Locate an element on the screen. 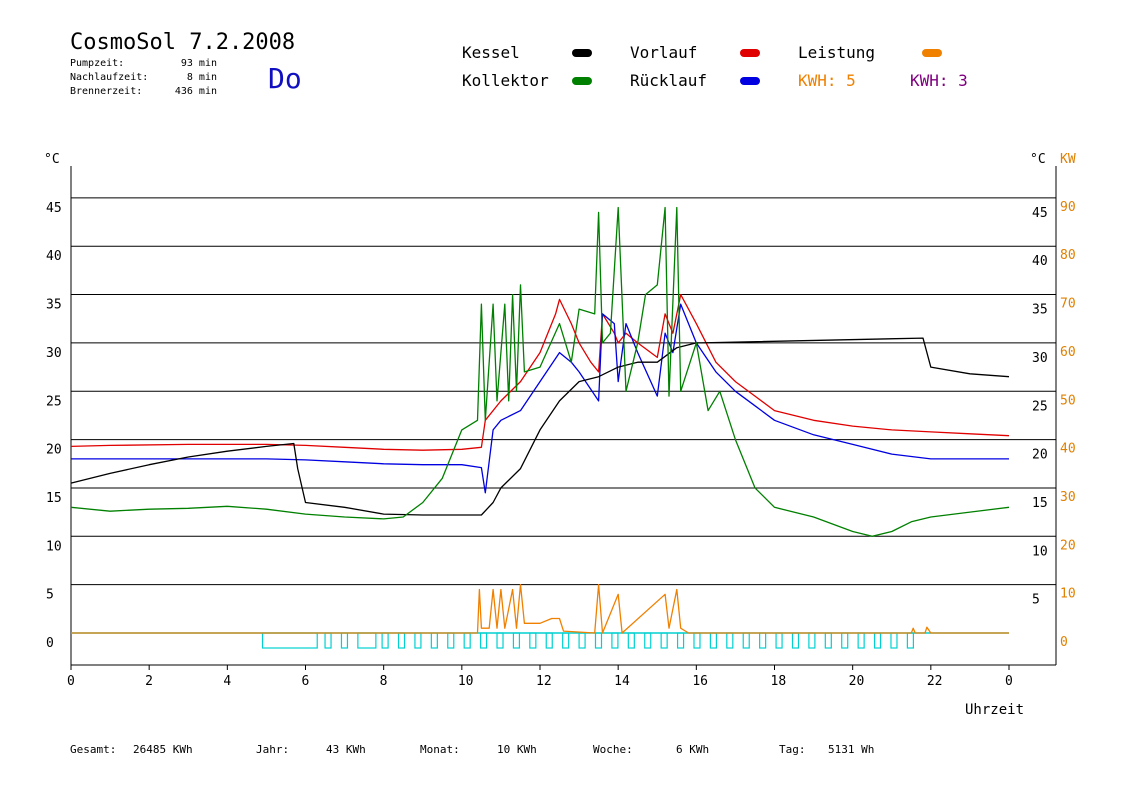 The width and height of the screenshot is (1148, 812). footer-jahr-label: Jahr: is located at coordinates (273, 749).